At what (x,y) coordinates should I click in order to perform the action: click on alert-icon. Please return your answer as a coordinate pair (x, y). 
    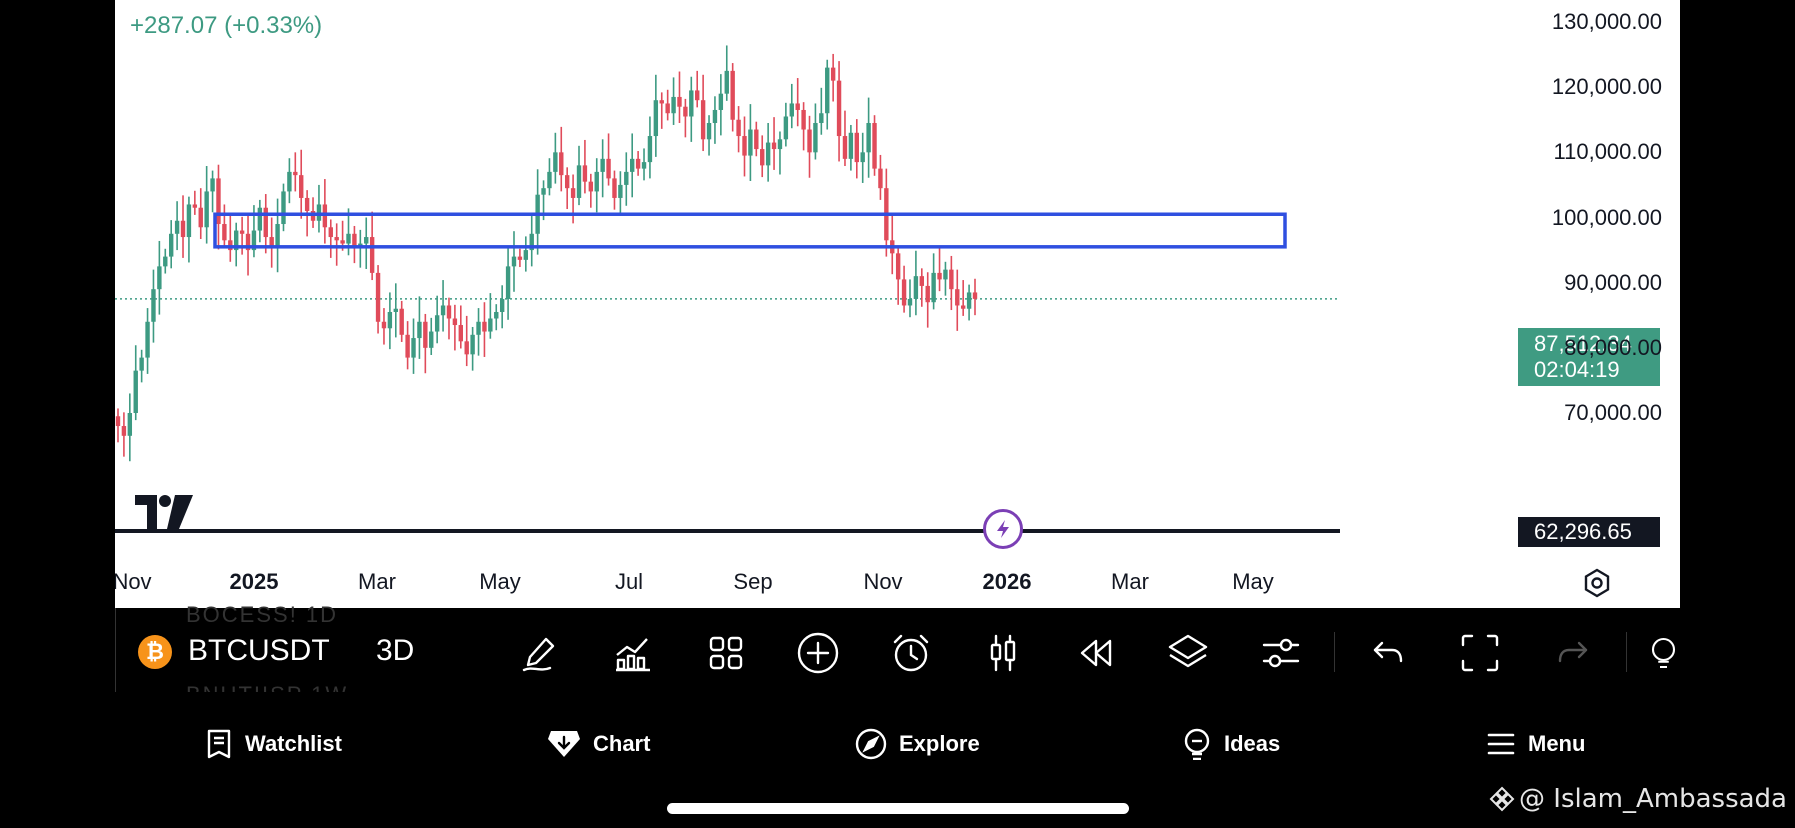
    Looking at the image, I should click on (911, 653).